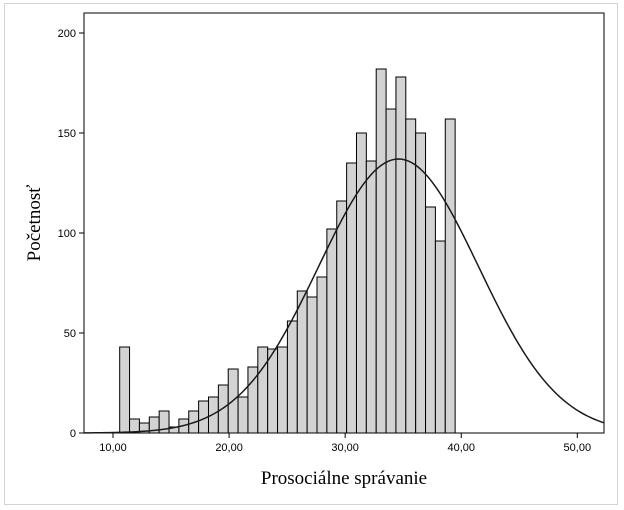 This screenshot has width=624, height=510. Describe the element at coordinates (34, 223) in the screenshot. I see `y-axis-title: Početnosť` at that location.